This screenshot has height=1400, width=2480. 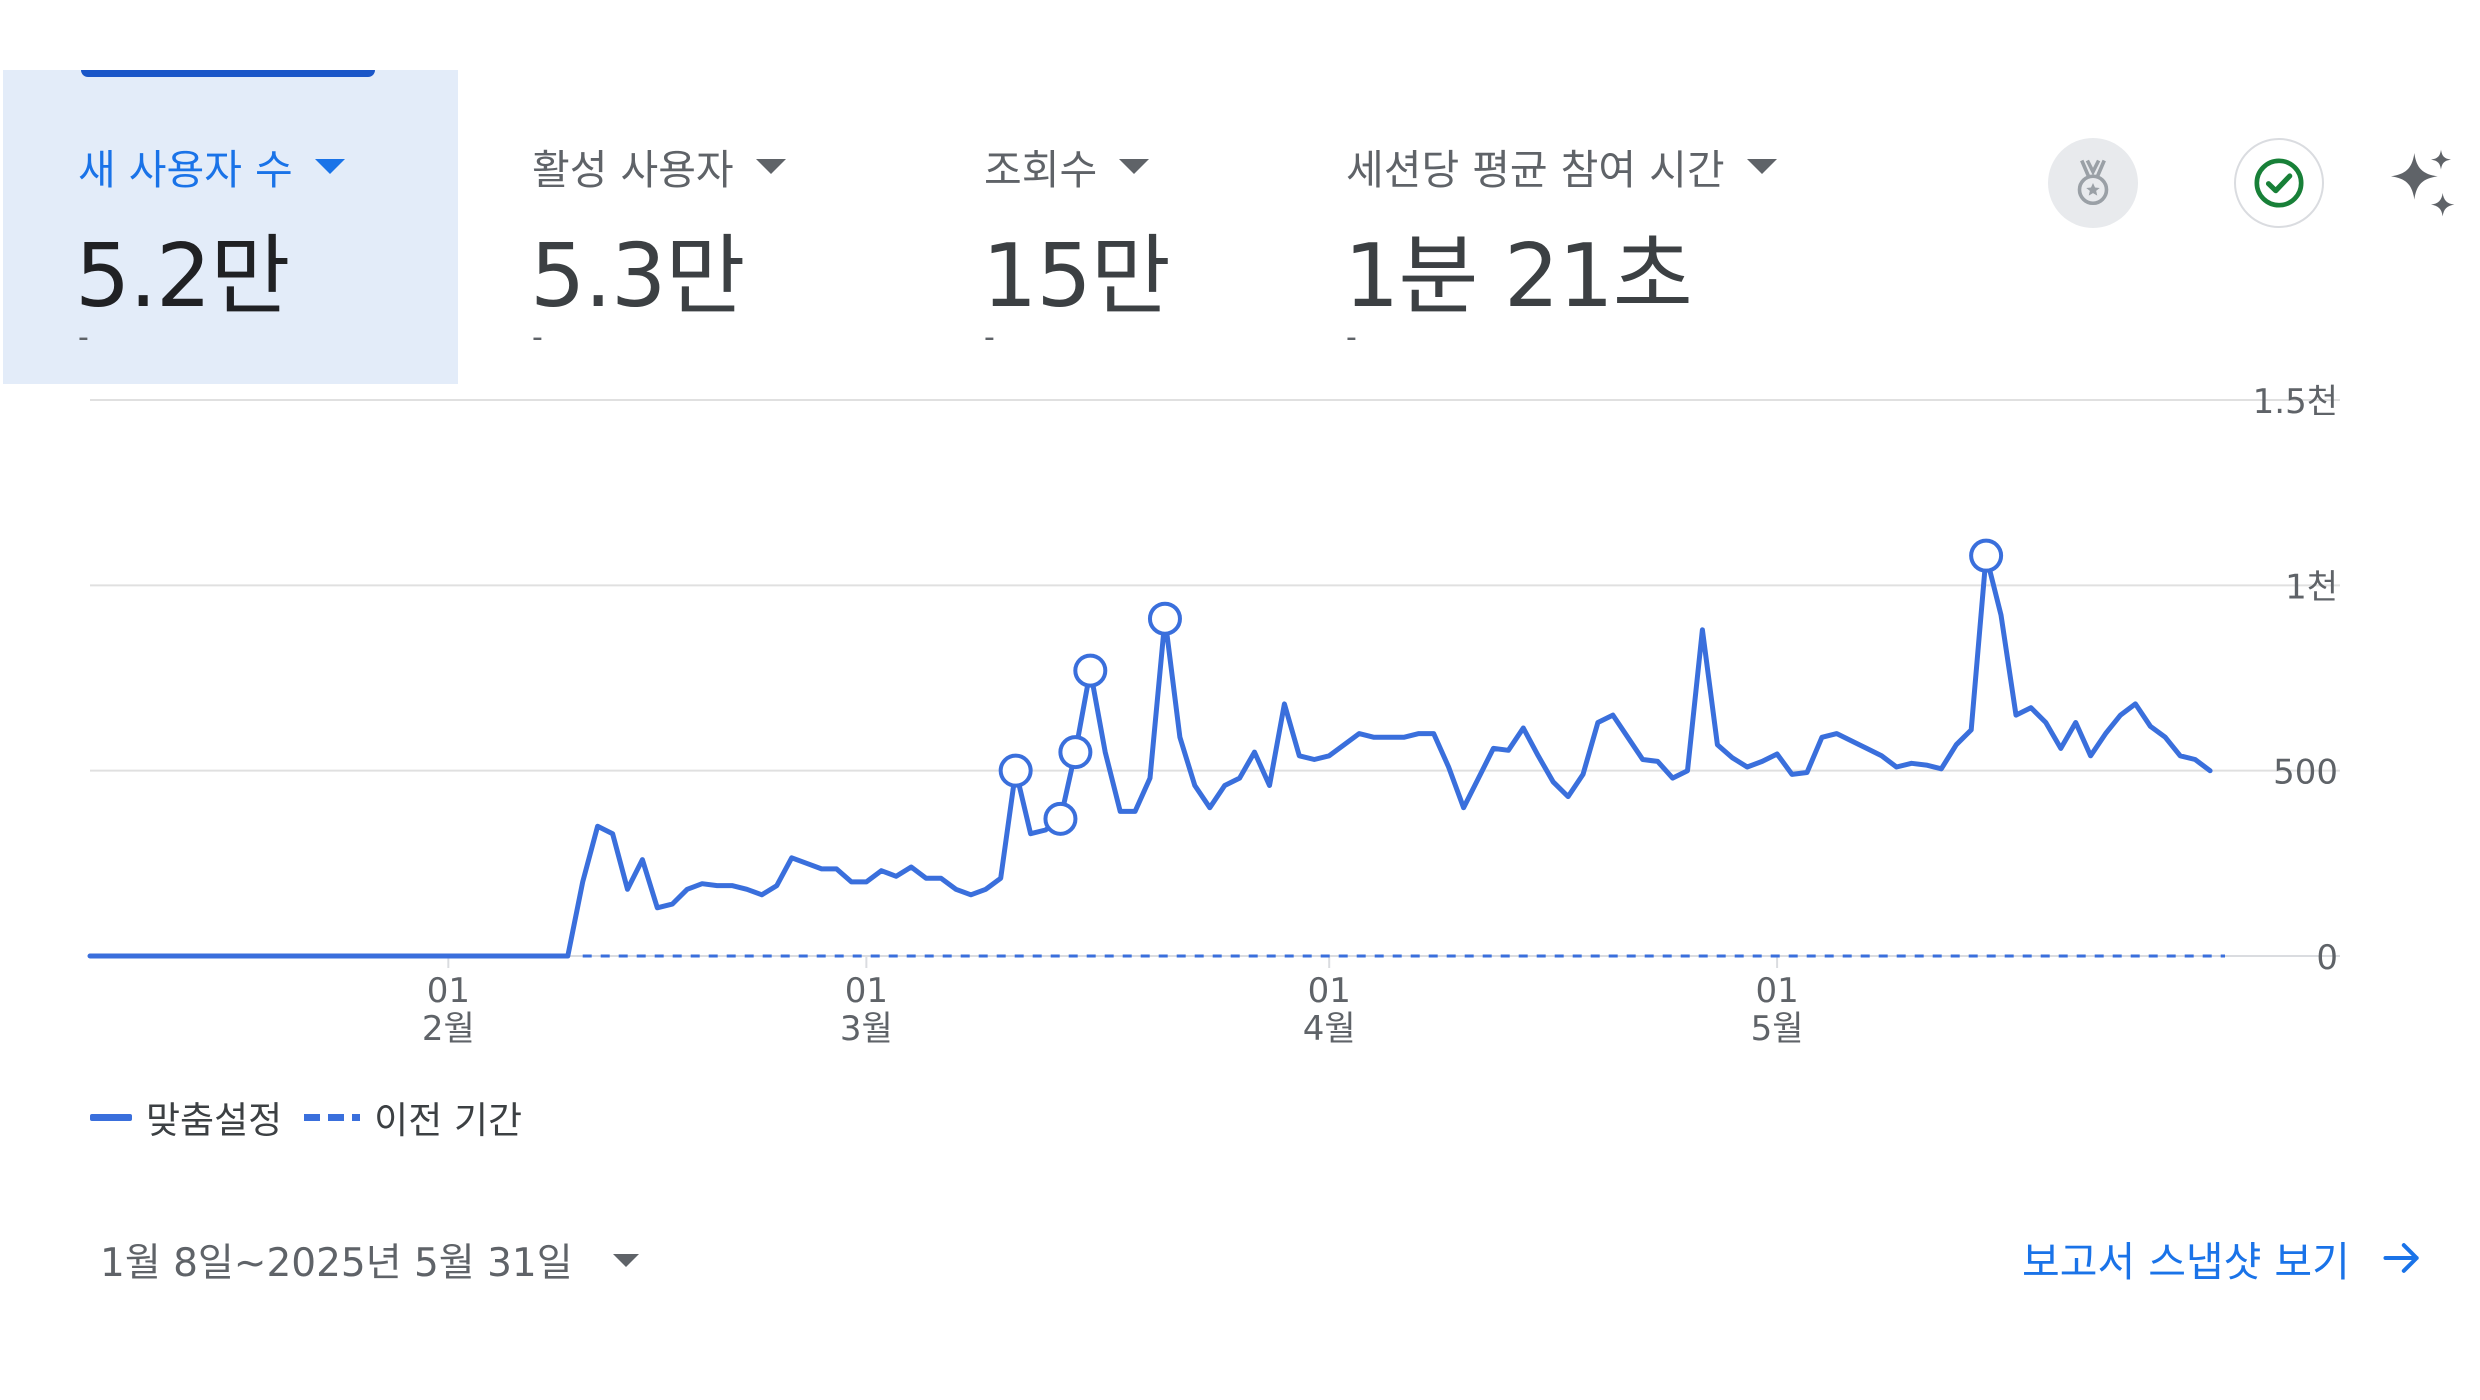 I want to click on metric-card-engagement-time: 세션당 평균 참여 시간 1분 21초 -, so click(x=1574, y=227).